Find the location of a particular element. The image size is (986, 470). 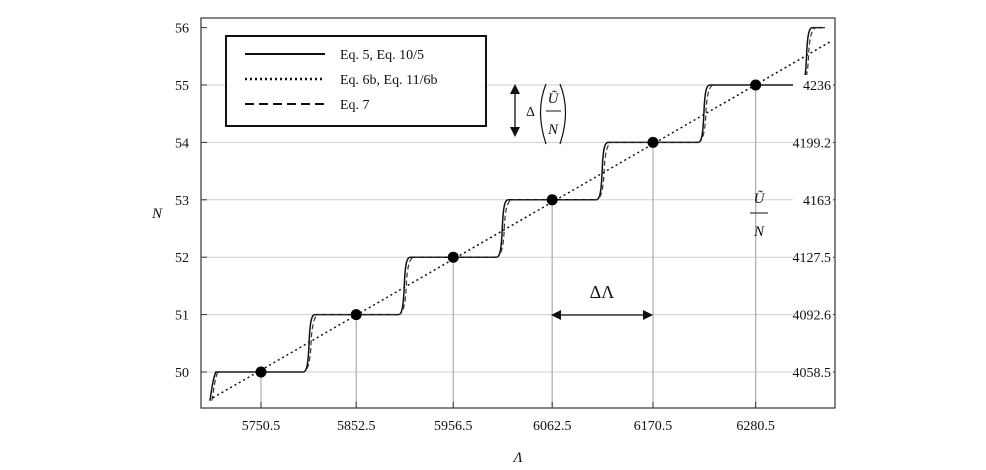

legend-box is located at coordinates (356, 81).